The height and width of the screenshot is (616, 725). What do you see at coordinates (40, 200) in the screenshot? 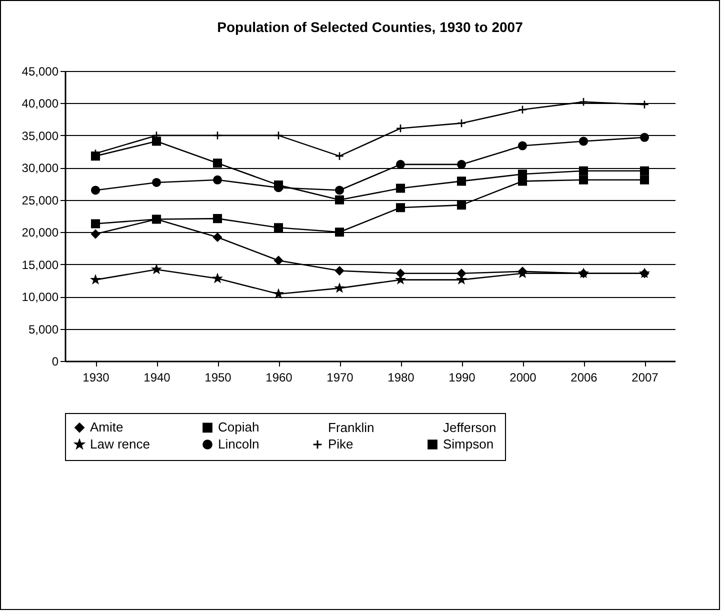
I see `y-tick-label: 25,000` at bounding box center [40, 200].